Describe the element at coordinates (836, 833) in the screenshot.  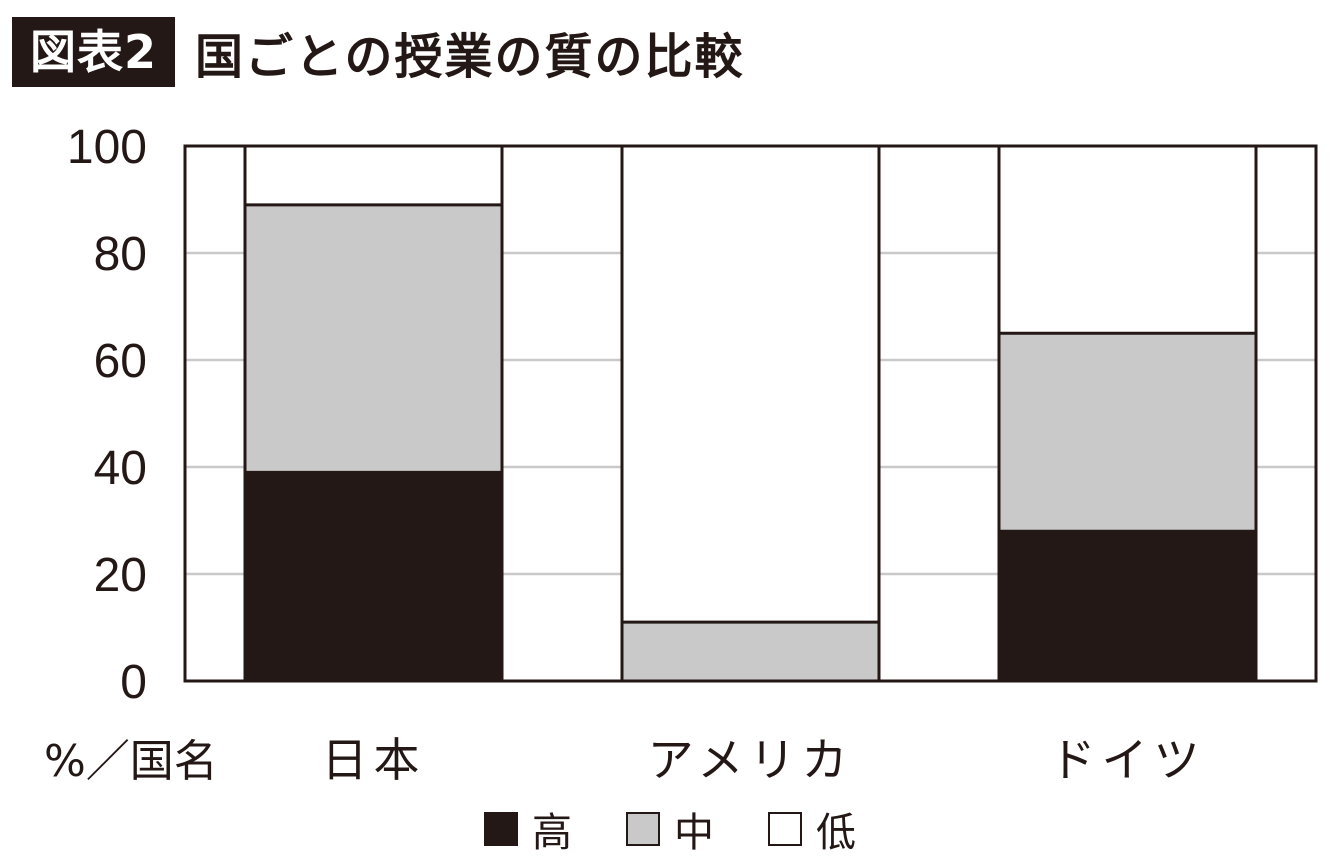
I see `legend-label-low: 低` at that location.